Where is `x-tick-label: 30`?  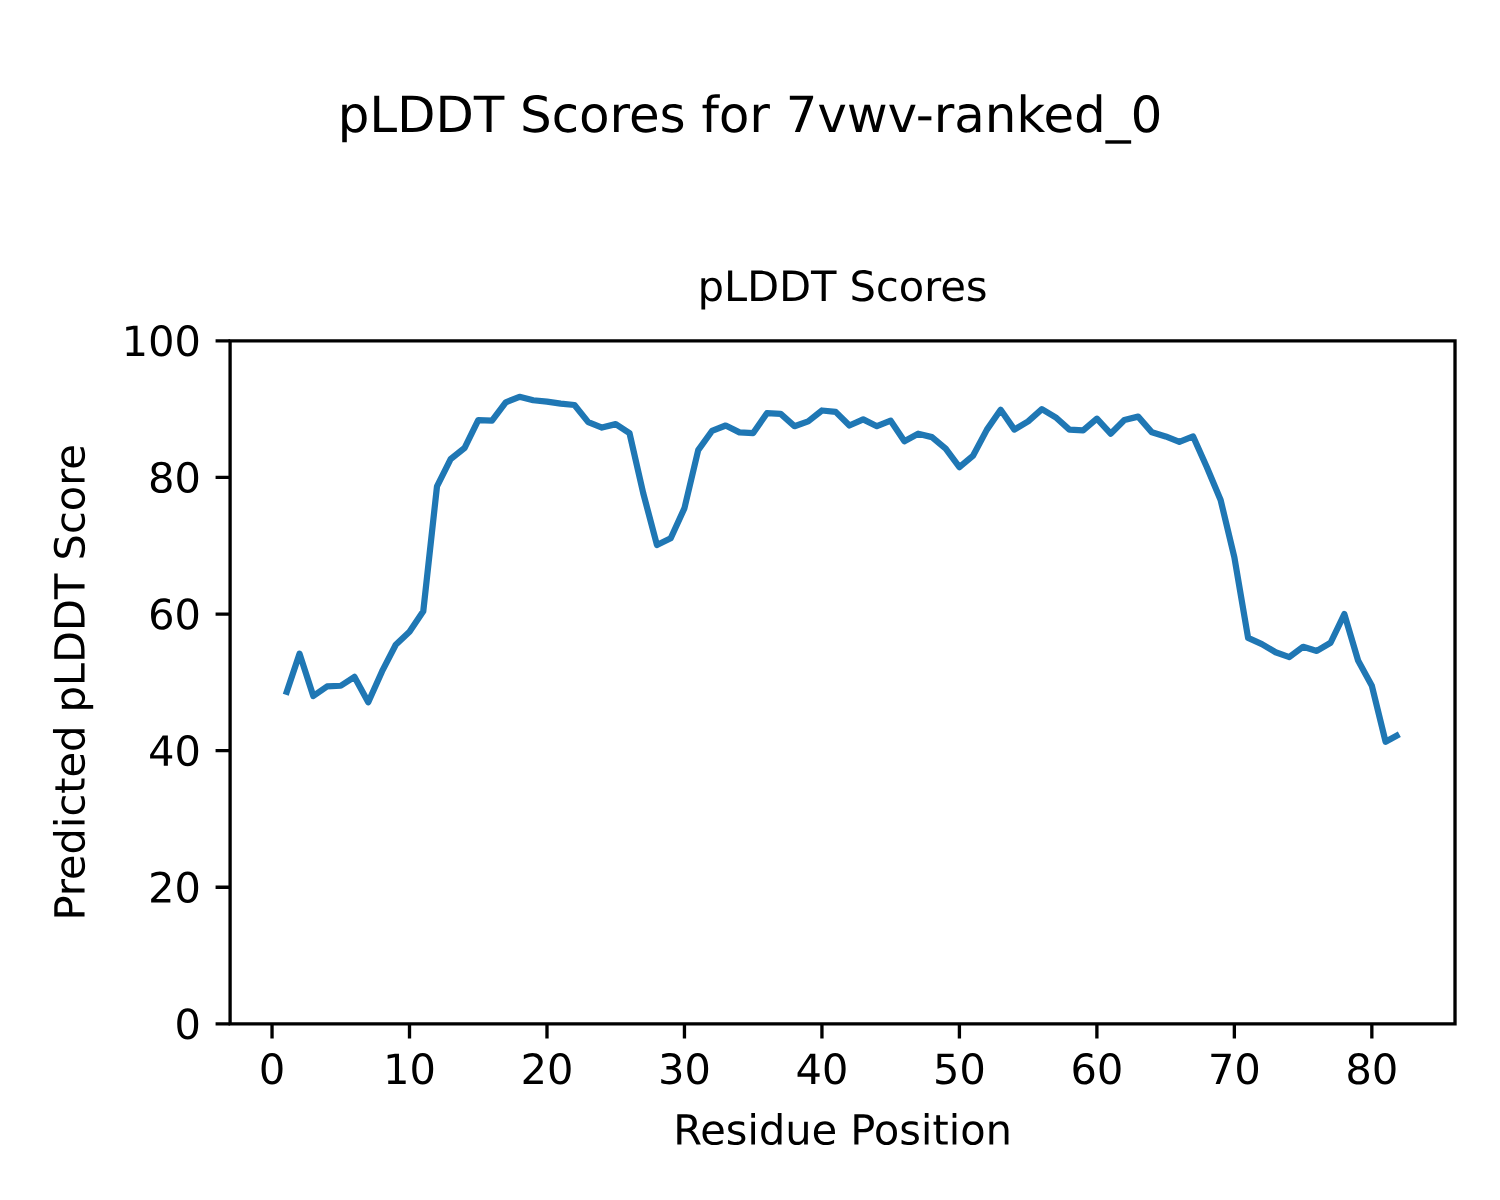 x-tick-label: 30 is located at coordinates (685, 1069).